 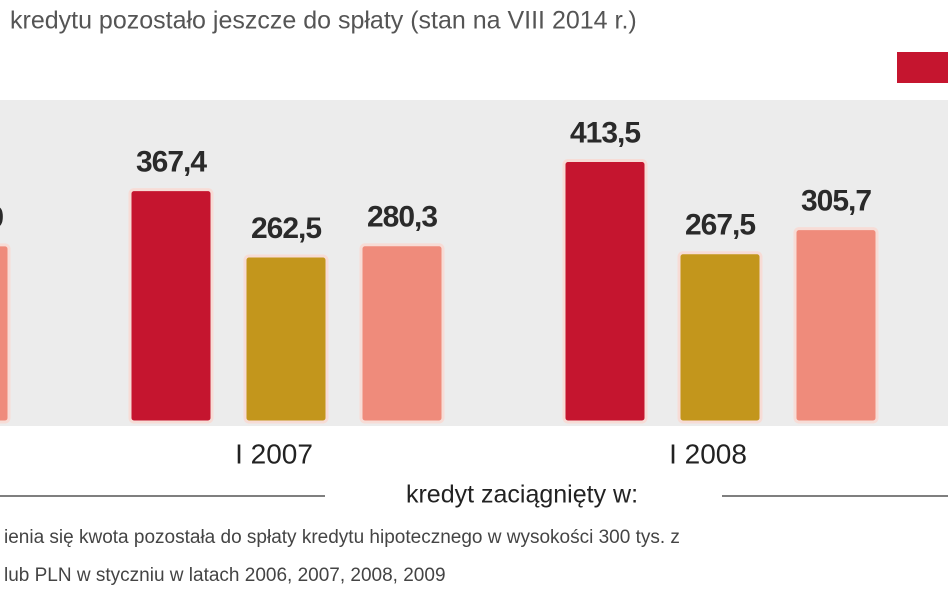 What do you see at coordinates (171, 162) in the screenshot?
I see `value-label: 367,4` at bounding box center [171, 162].